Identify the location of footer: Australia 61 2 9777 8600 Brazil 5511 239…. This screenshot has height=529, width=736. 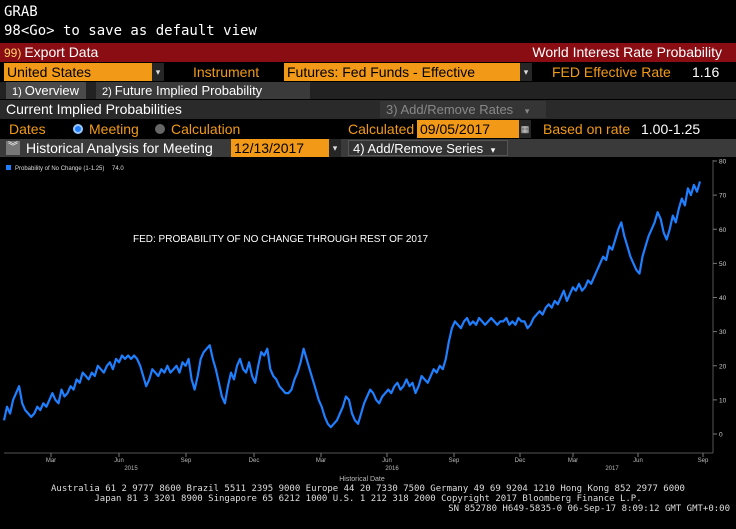
(368, 499).